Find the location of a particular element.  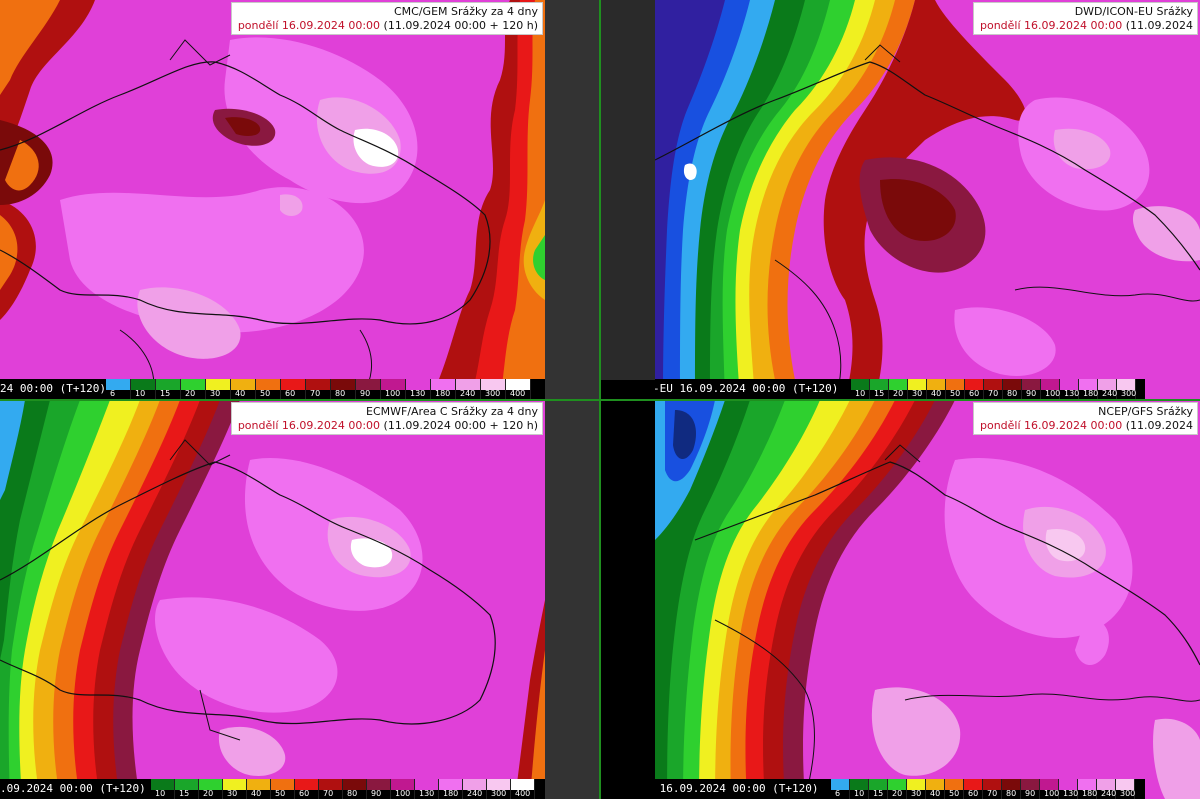

legend-cell: 400 is located at coordinates (518, 389).